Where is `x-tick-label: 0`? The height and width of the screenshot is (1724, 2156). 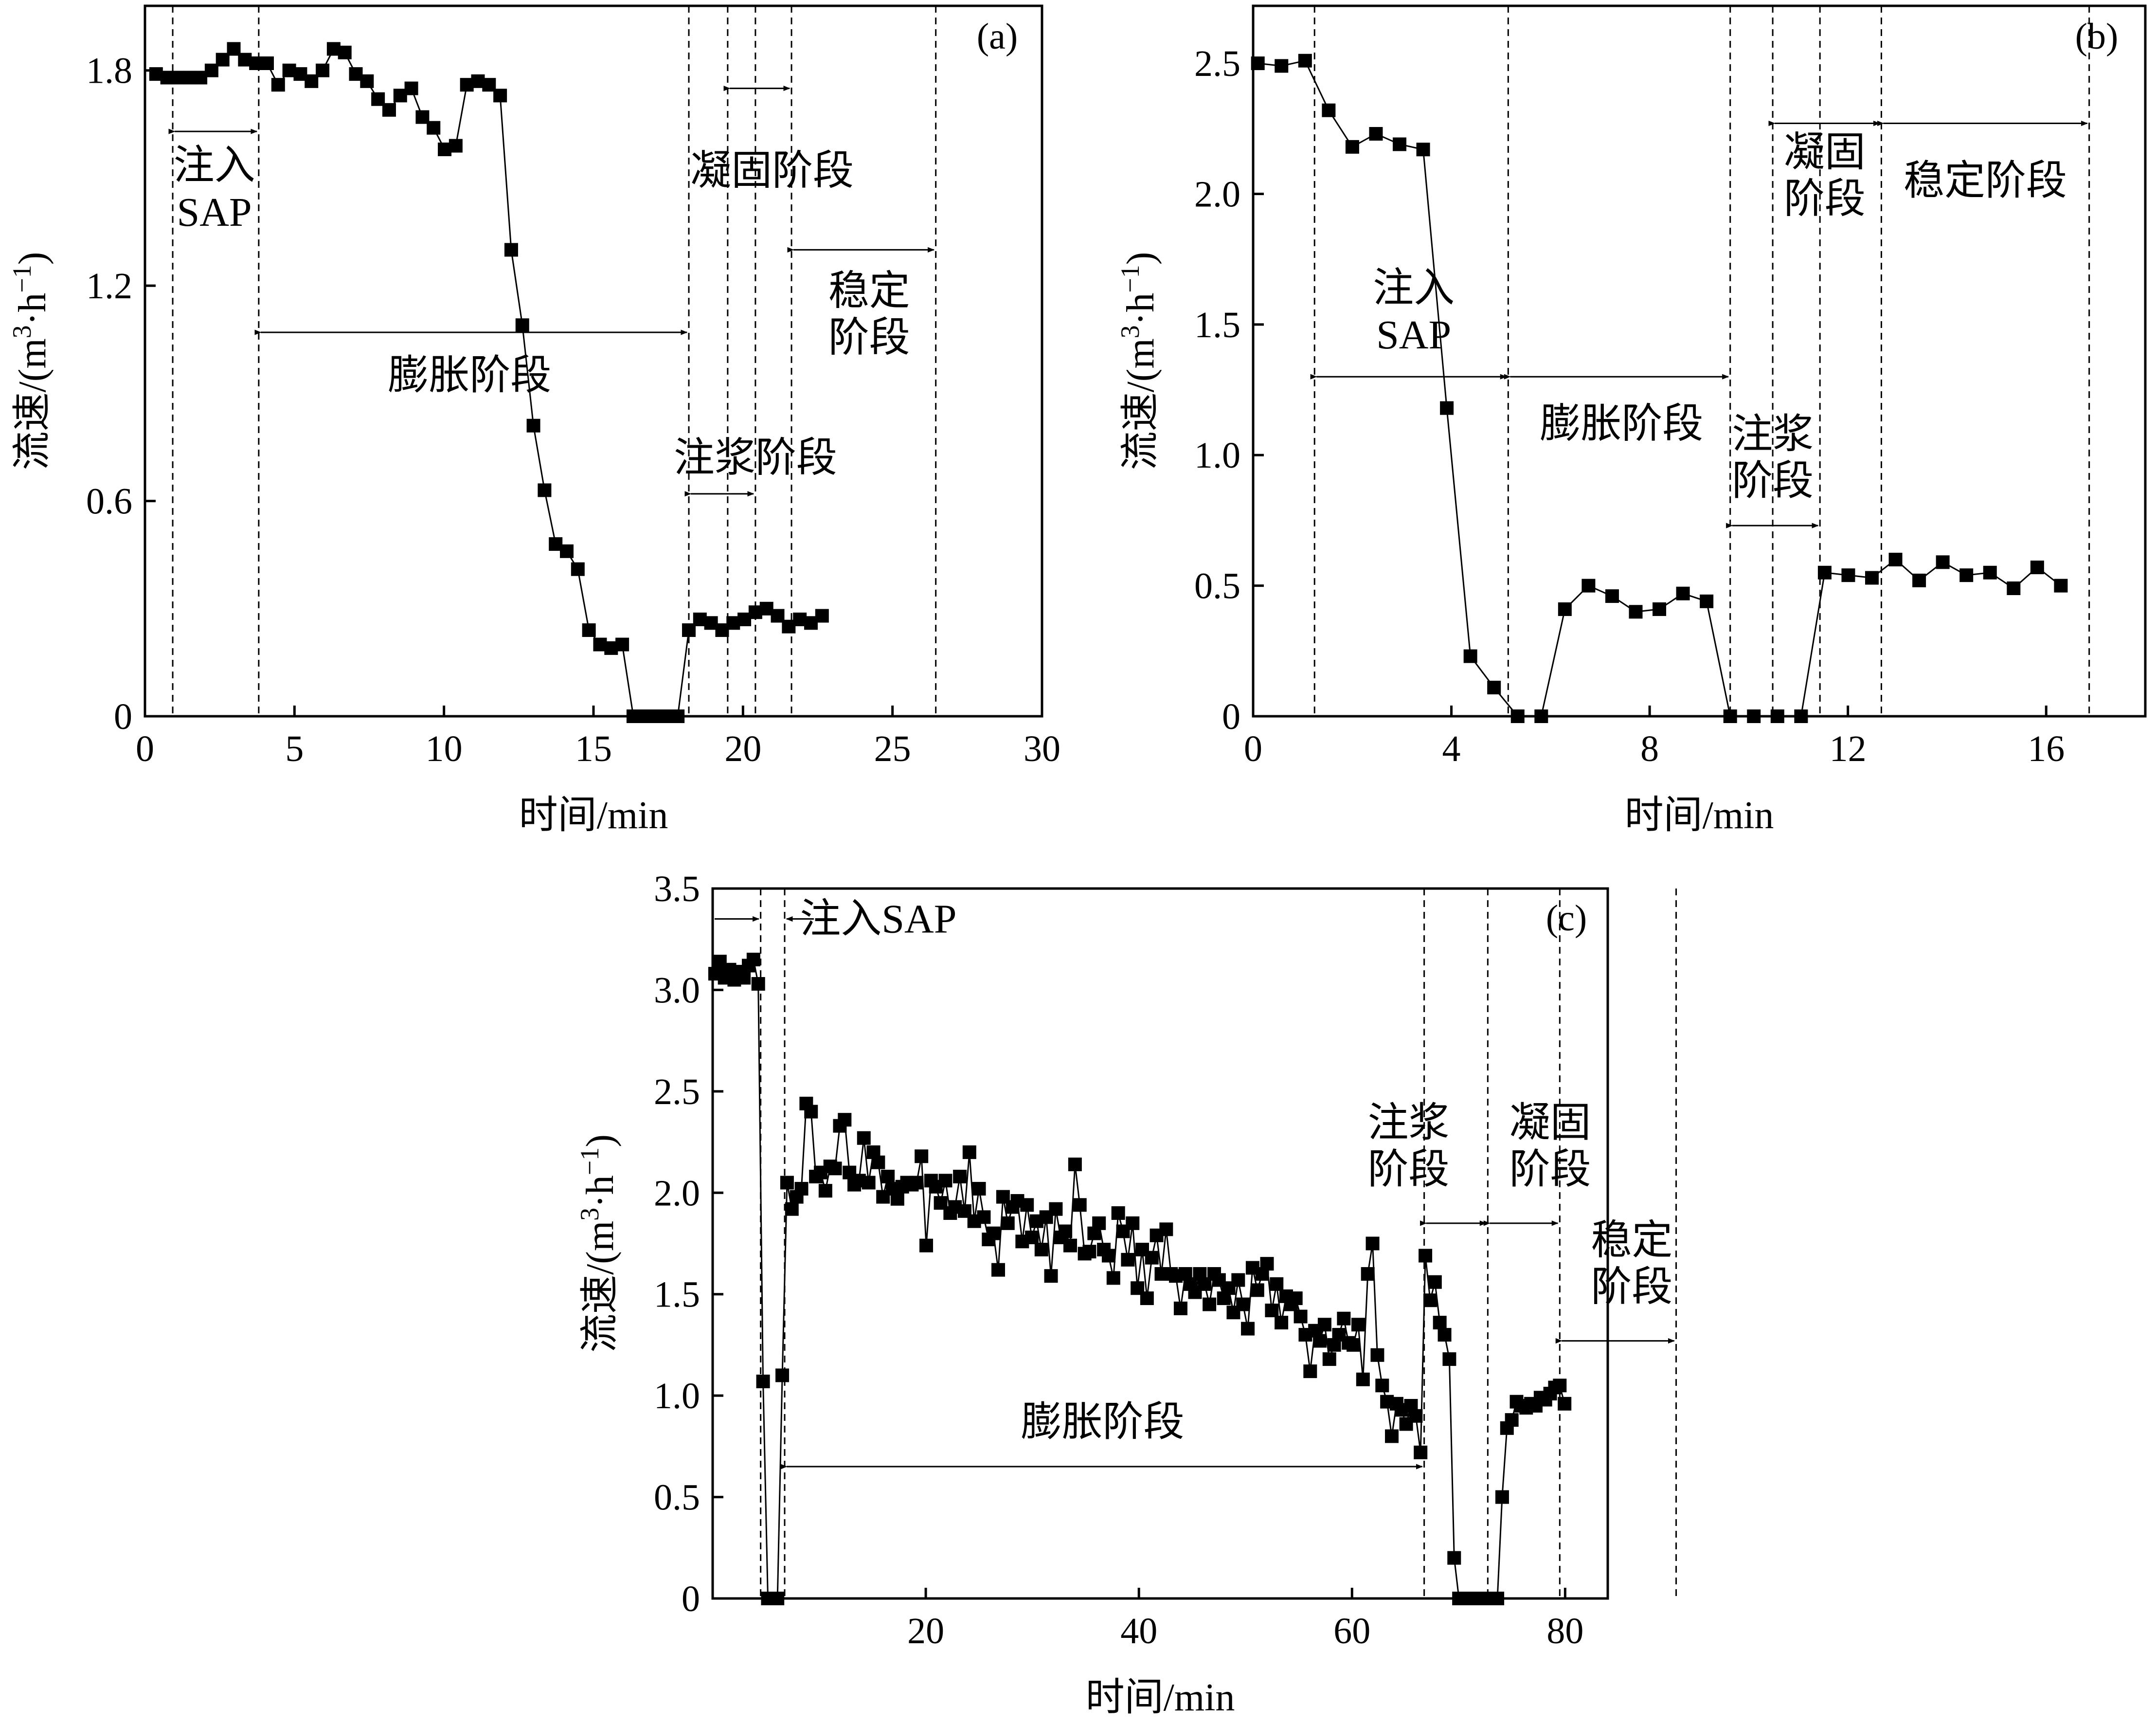
x-tick-label: 0 is located at coordinates (1253, 748).